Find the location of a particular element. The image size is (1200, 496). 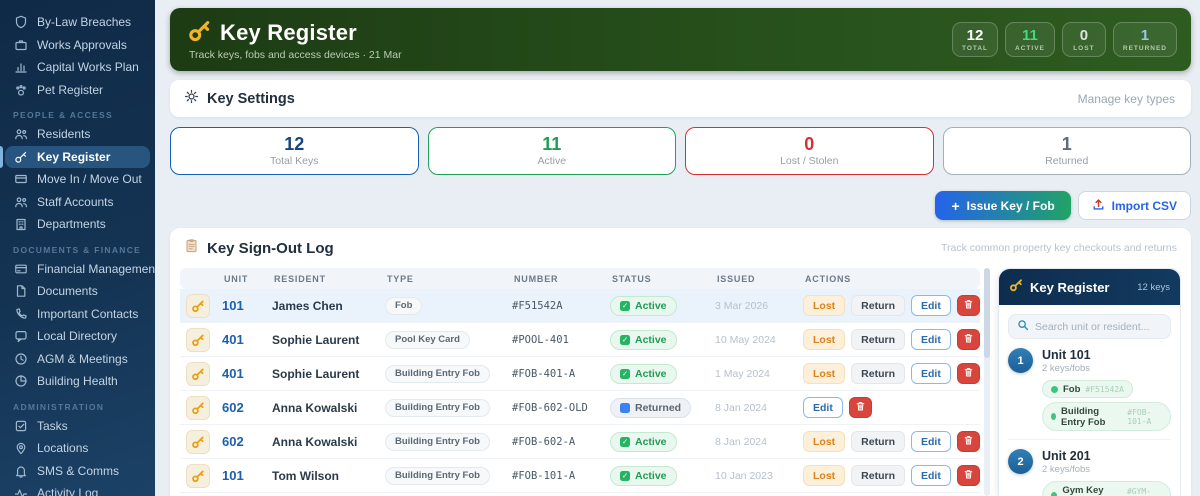

card-label: Total Keys is located at coordinates (294, 161).